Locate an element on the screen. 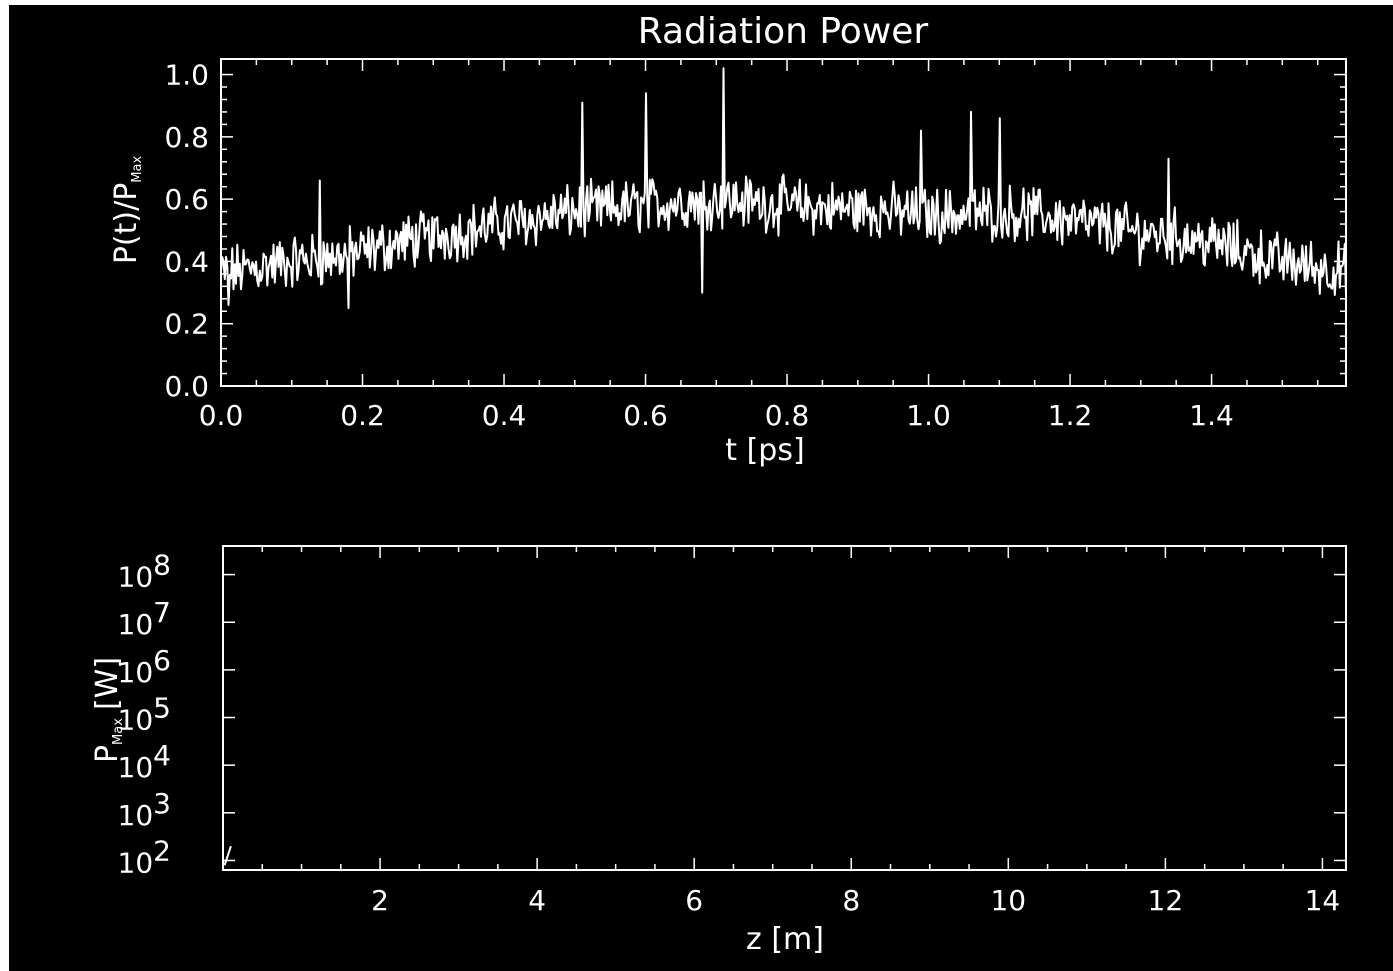  top-x-tick-label: 0.8 is located at coordinates (787, 415).